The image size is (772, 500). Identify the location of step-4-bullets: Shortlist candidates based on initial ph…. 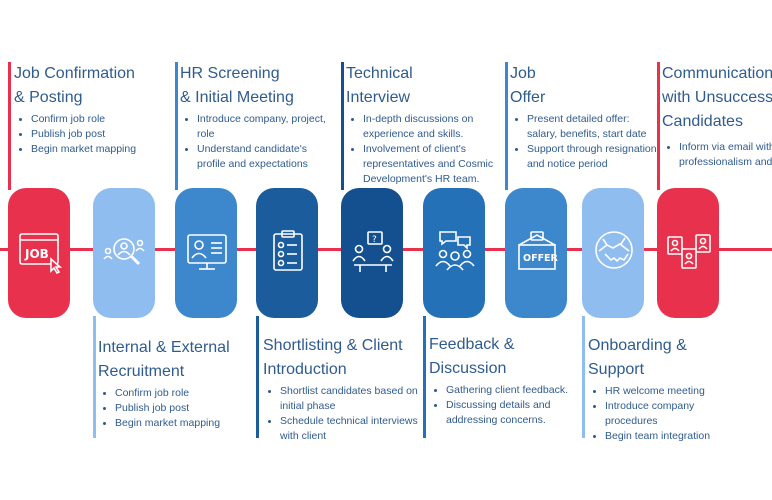
(340, 414).